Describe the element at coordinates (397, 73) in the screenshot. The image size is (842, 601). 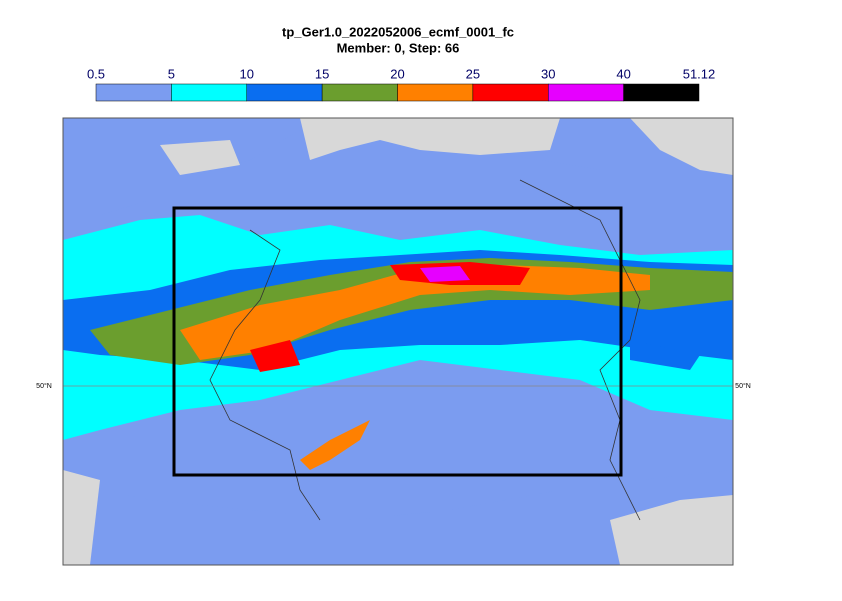
I see `colorbar-tick-label: 20` at that location.